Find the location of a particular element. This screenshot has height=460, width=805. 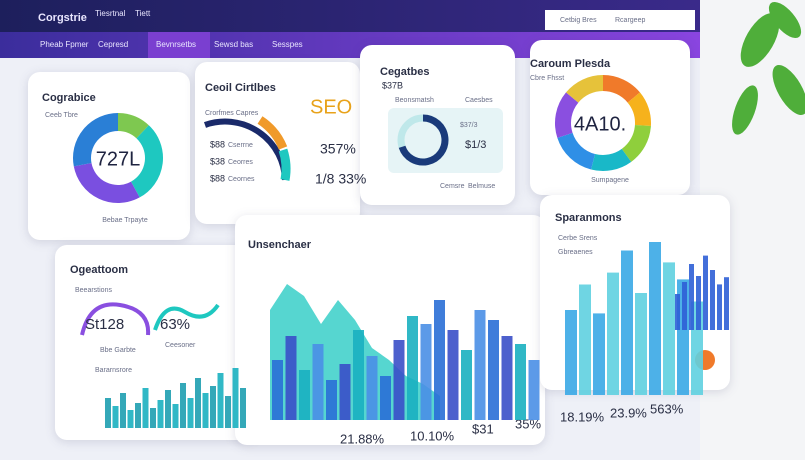

plant is located at coordinates (768, 68).